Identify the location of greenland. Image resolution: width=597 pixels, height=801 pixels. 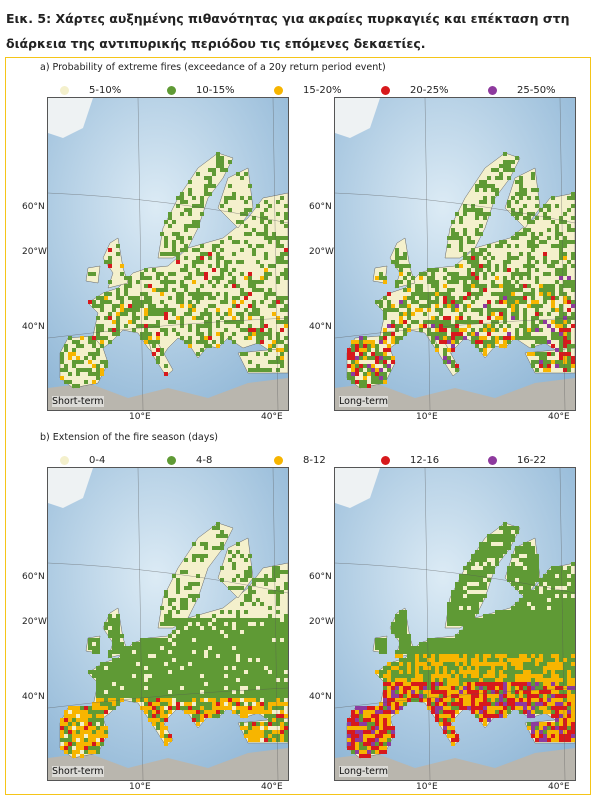
(357, 488).